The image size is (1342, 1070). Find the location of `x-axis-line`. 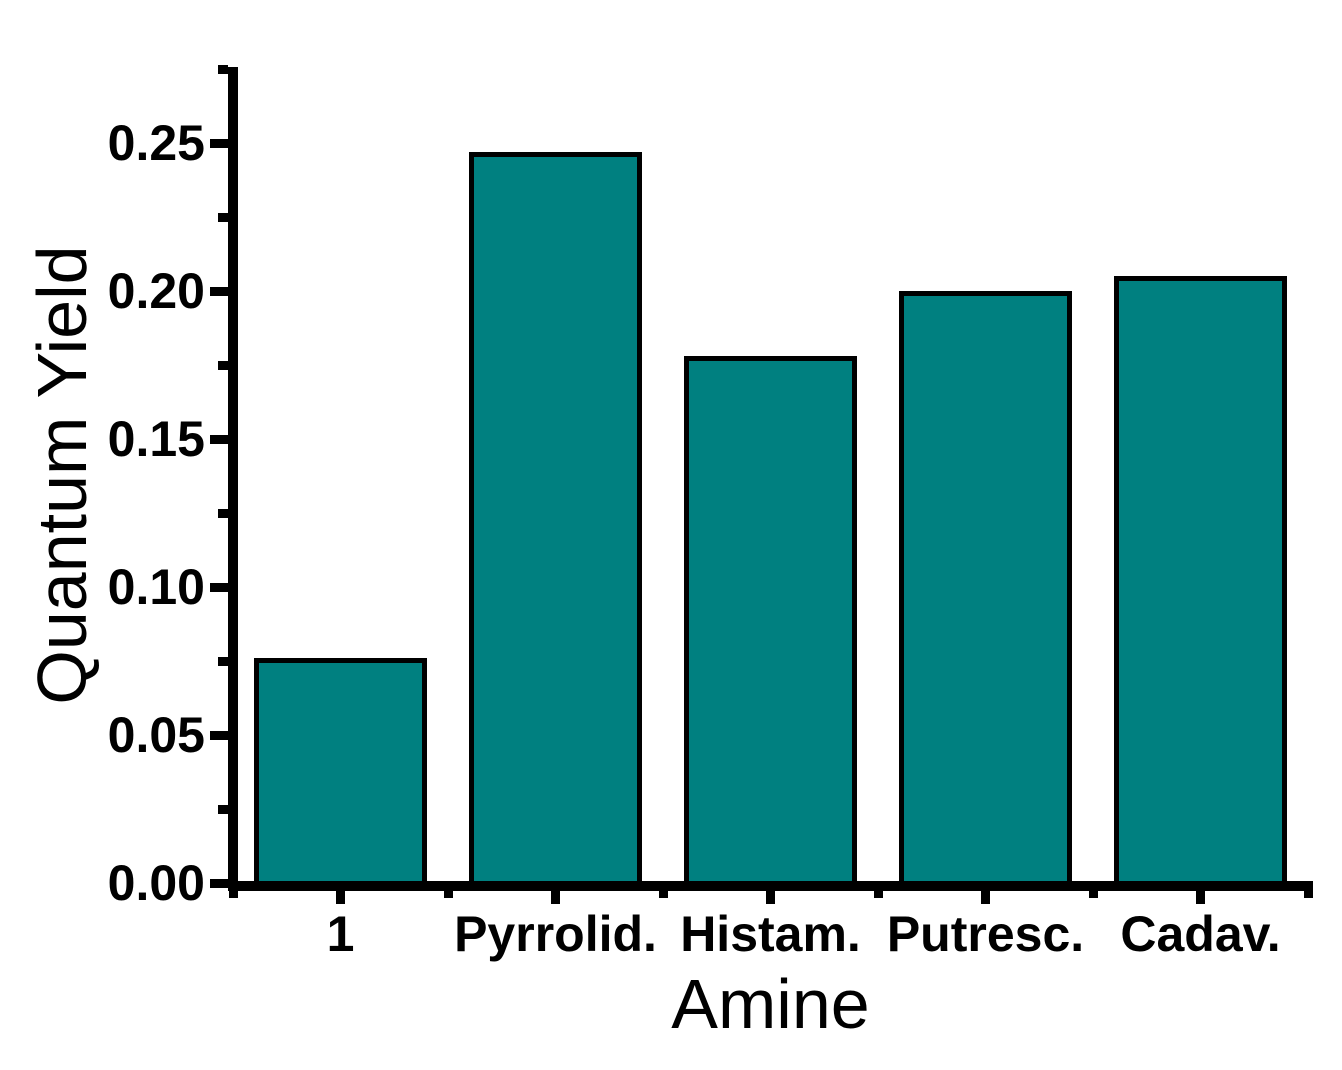

x-axis-line is located at coordinates (770, 886).